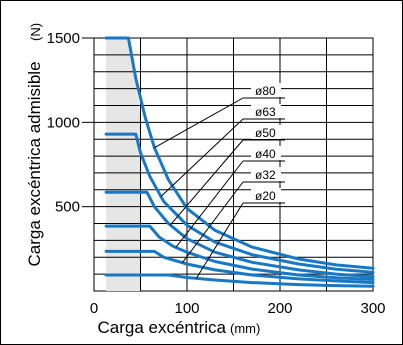 This screenshot has height=345, width=403. I want to click on legend-label: ø20, so click(265, 196).